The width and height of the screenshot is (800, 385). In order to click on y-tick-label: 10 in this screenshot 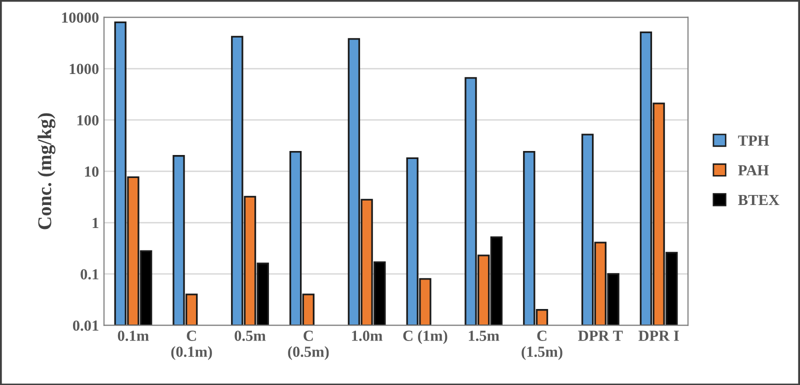, I will do `click(92, 171)`.